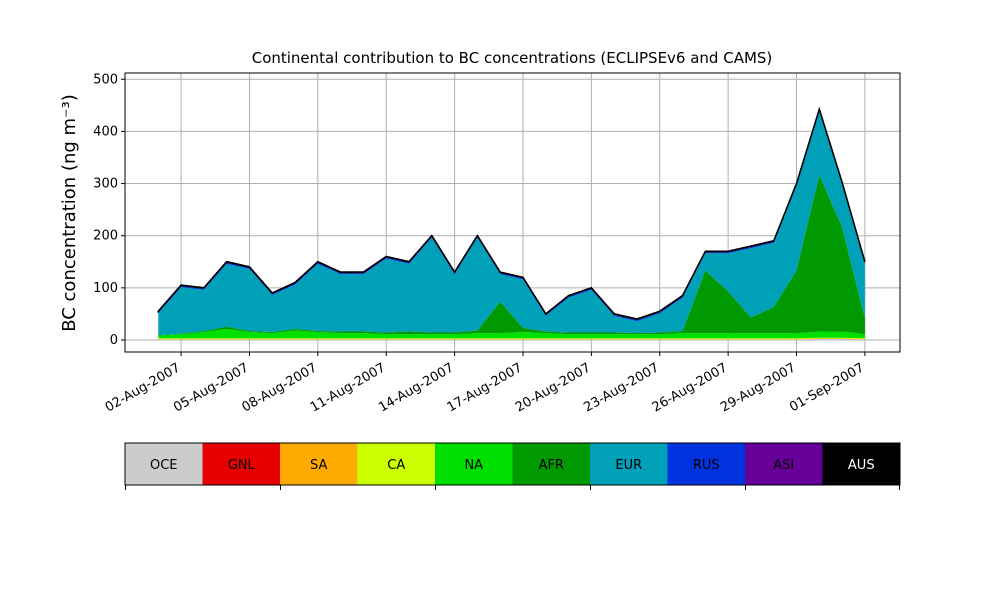  I want to click on legend-label: NA, so click(473, 465).